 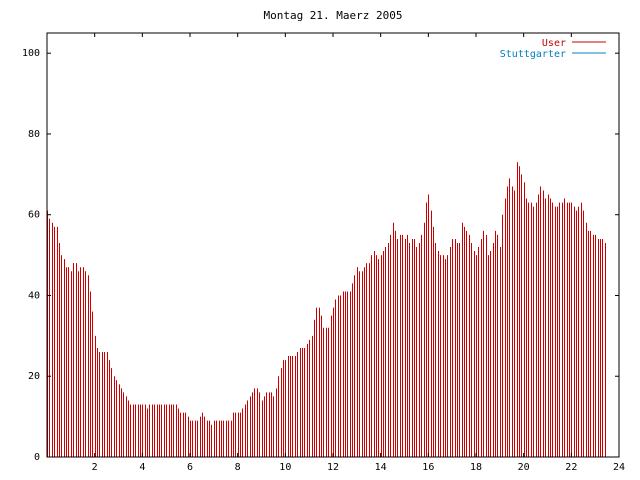 I want to click on x-tick-label: 10, so click(x=285, y=467).